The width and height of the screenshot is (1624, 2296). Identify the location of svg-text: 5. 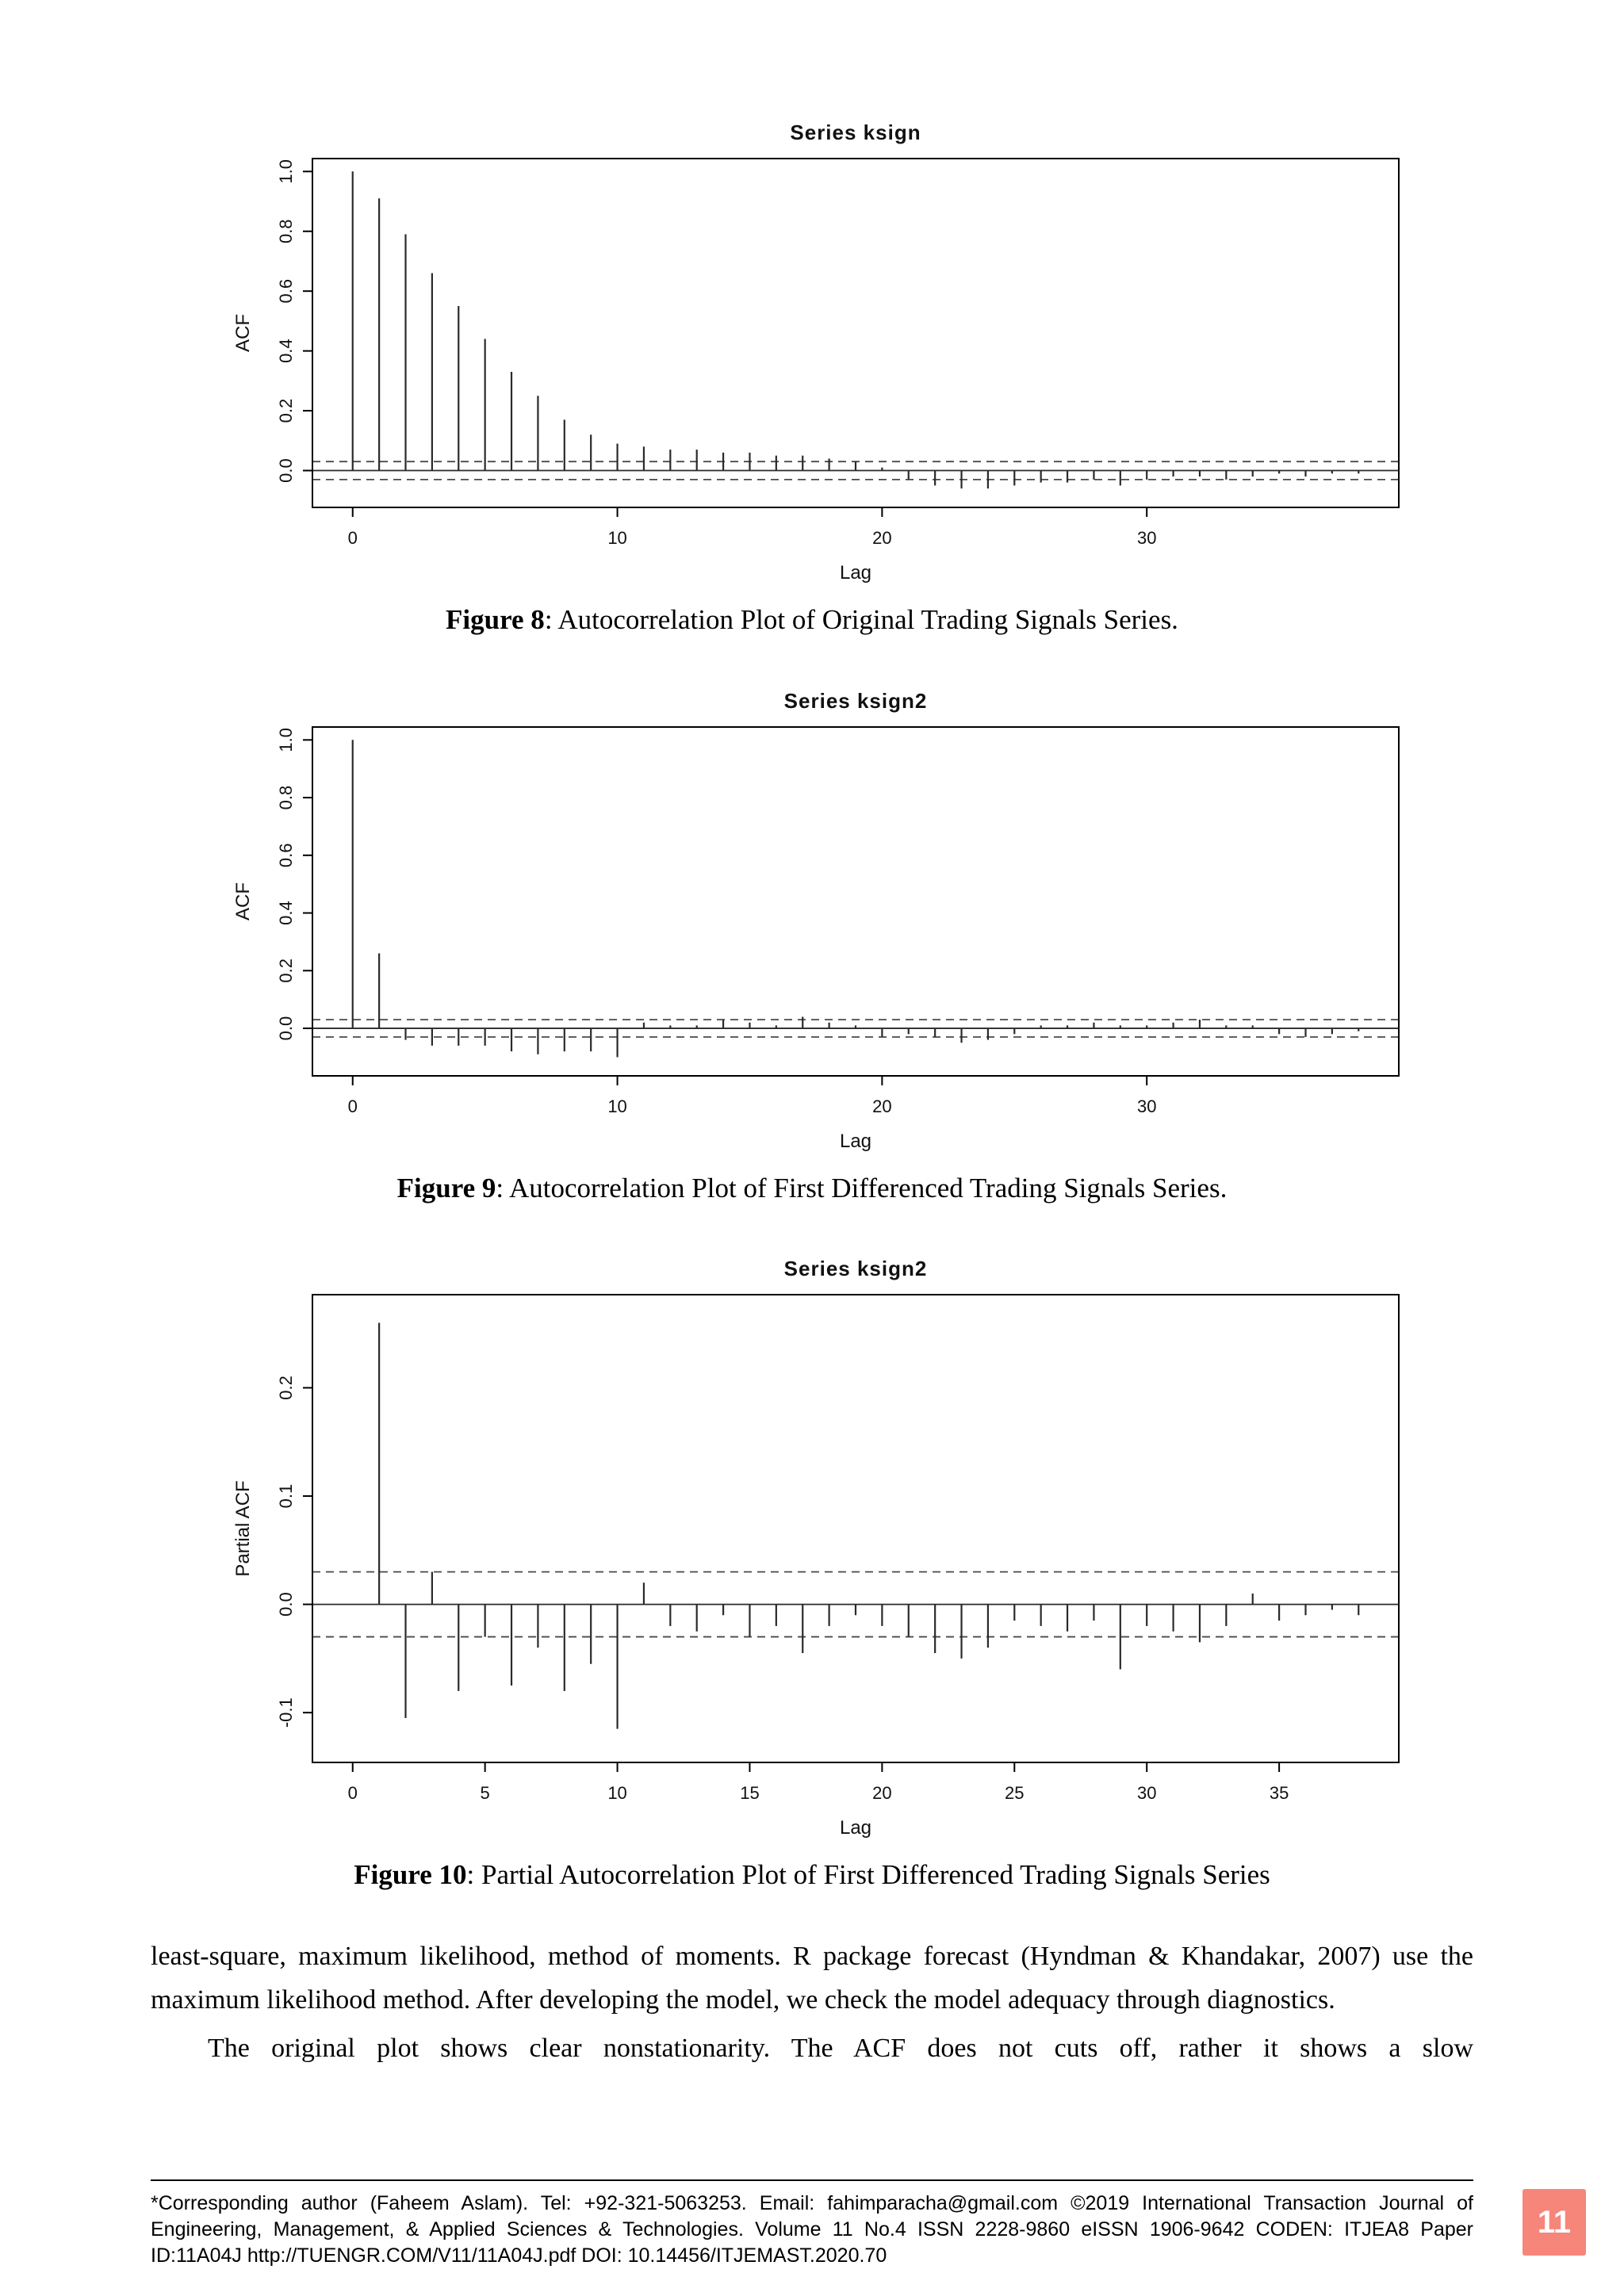
(485, 1793).